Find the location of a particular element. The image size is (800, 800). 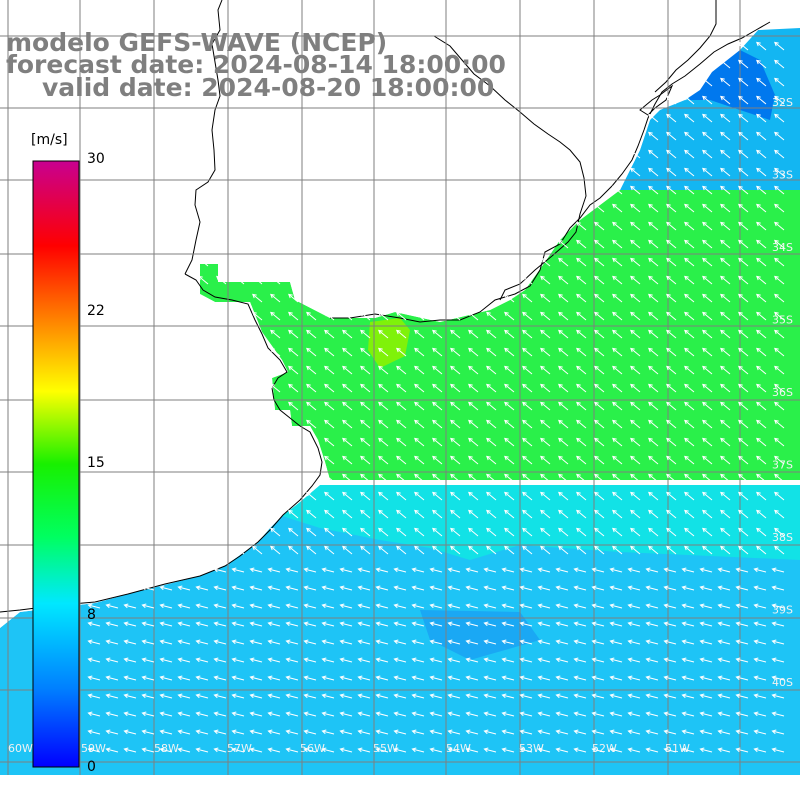

longitude-label: 58W is located at coordinates (166, 748).